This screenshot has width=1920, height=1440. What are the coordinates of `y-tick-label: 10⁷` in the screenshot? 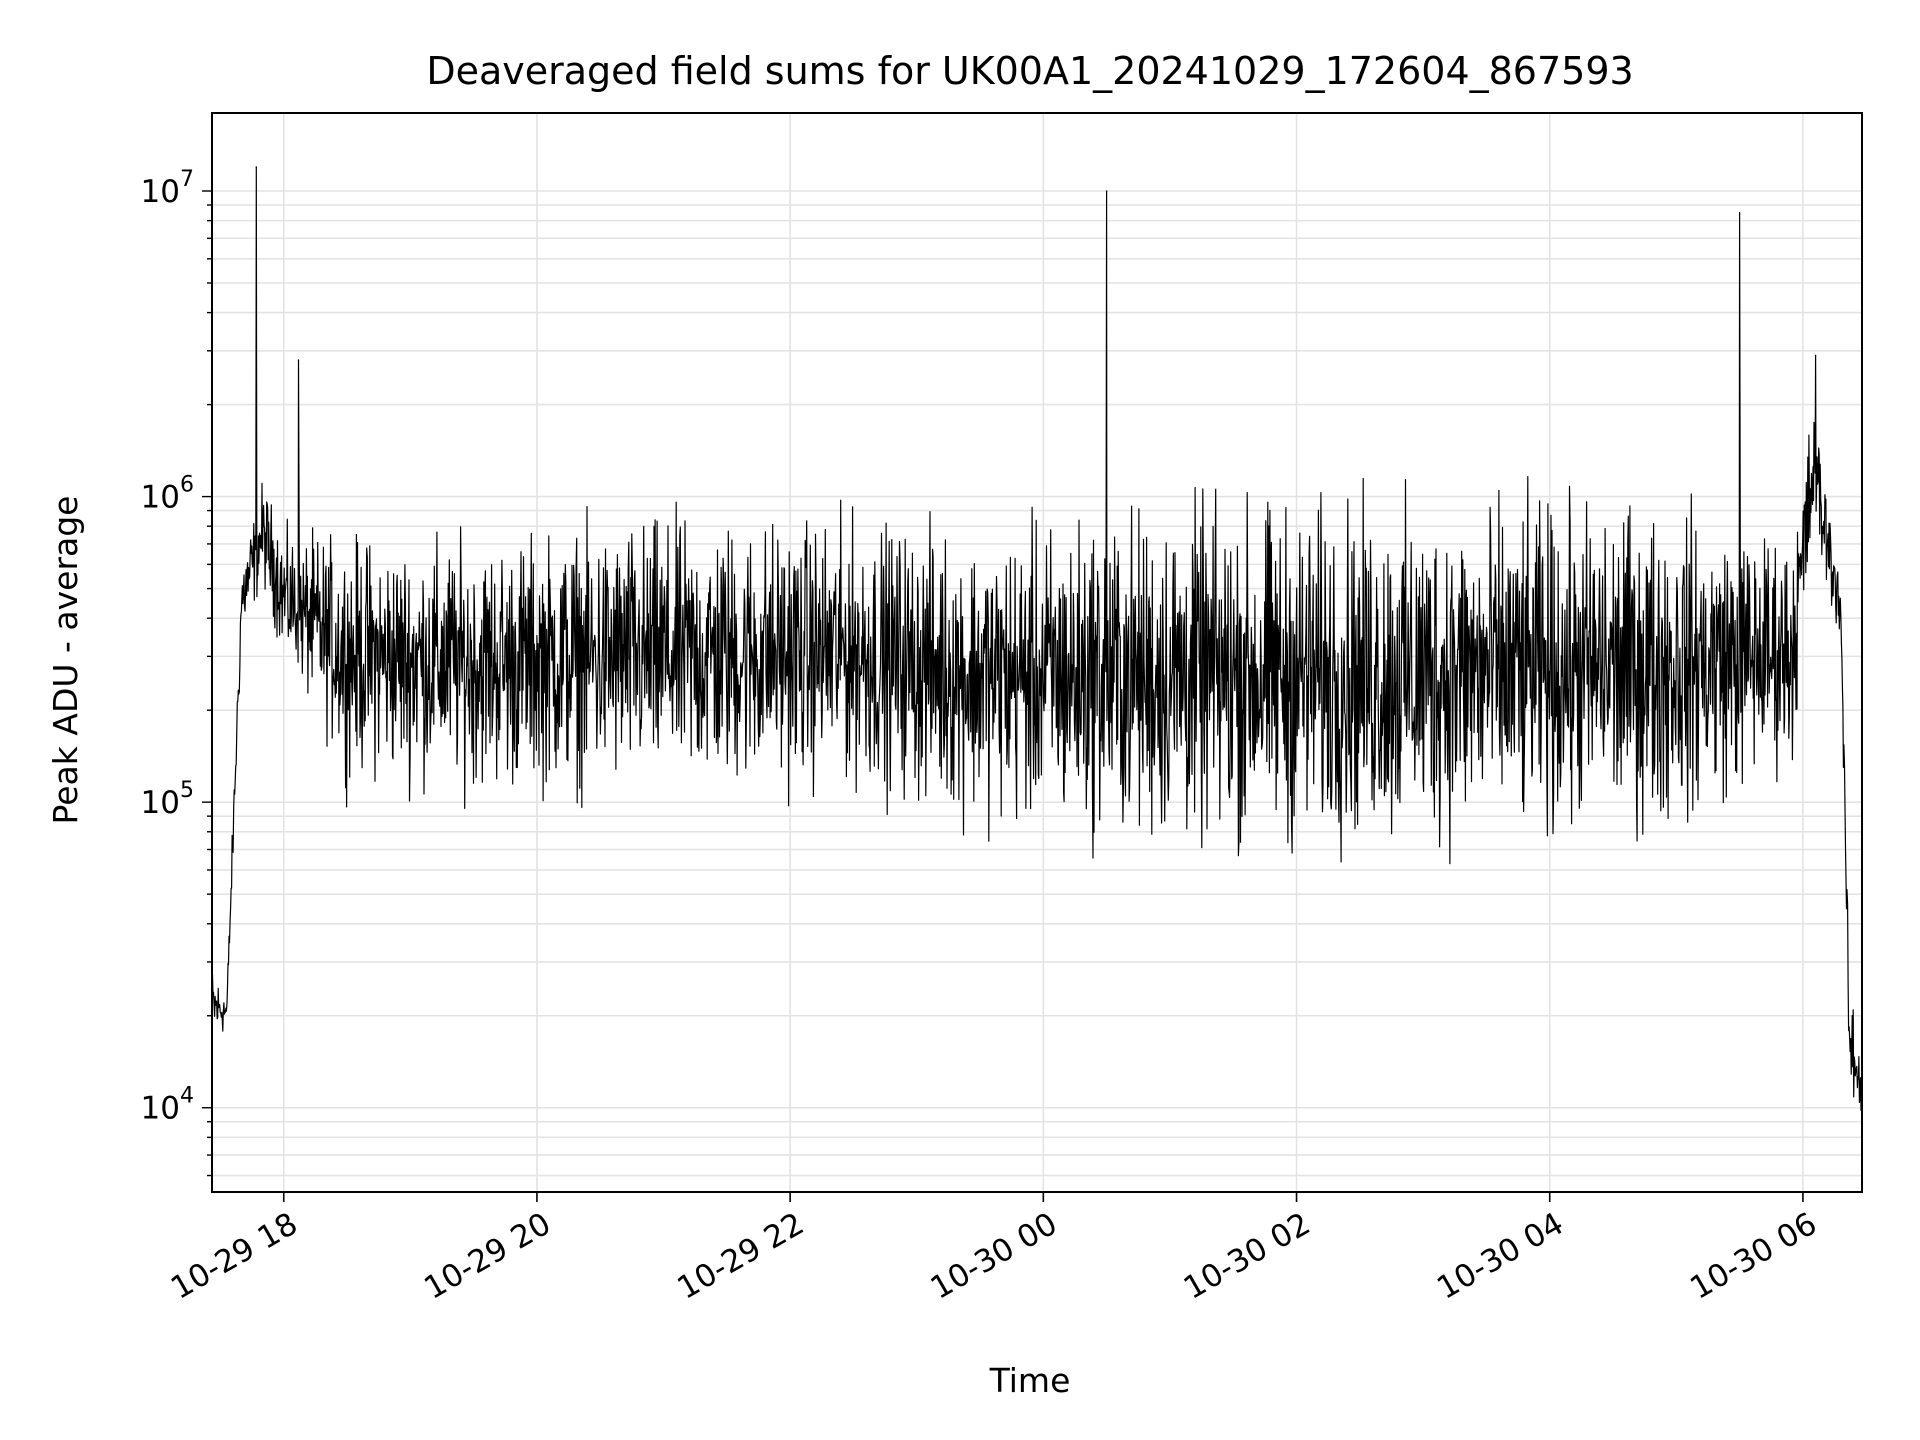 It's located at (167, 188).